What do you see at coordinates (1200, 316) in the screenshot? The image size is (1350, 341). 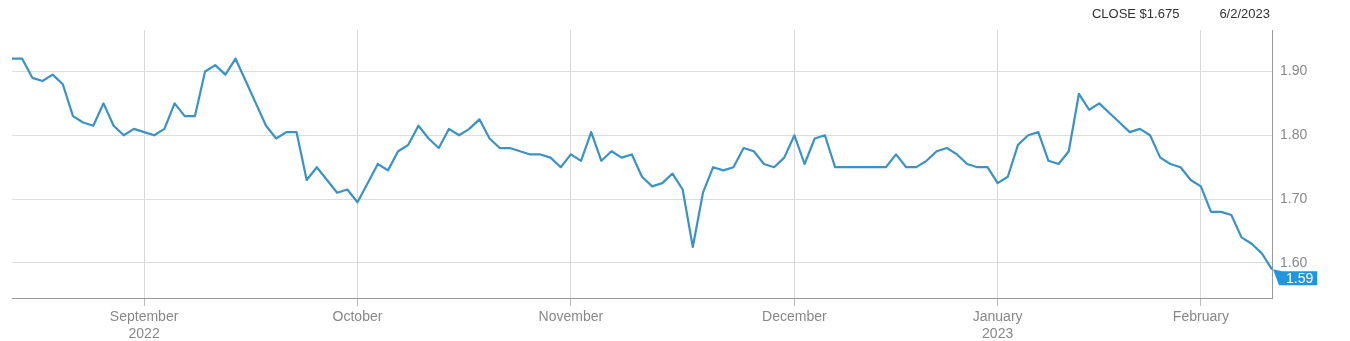 I see `x-tick-label: February` at bounding box center [1200, 316].